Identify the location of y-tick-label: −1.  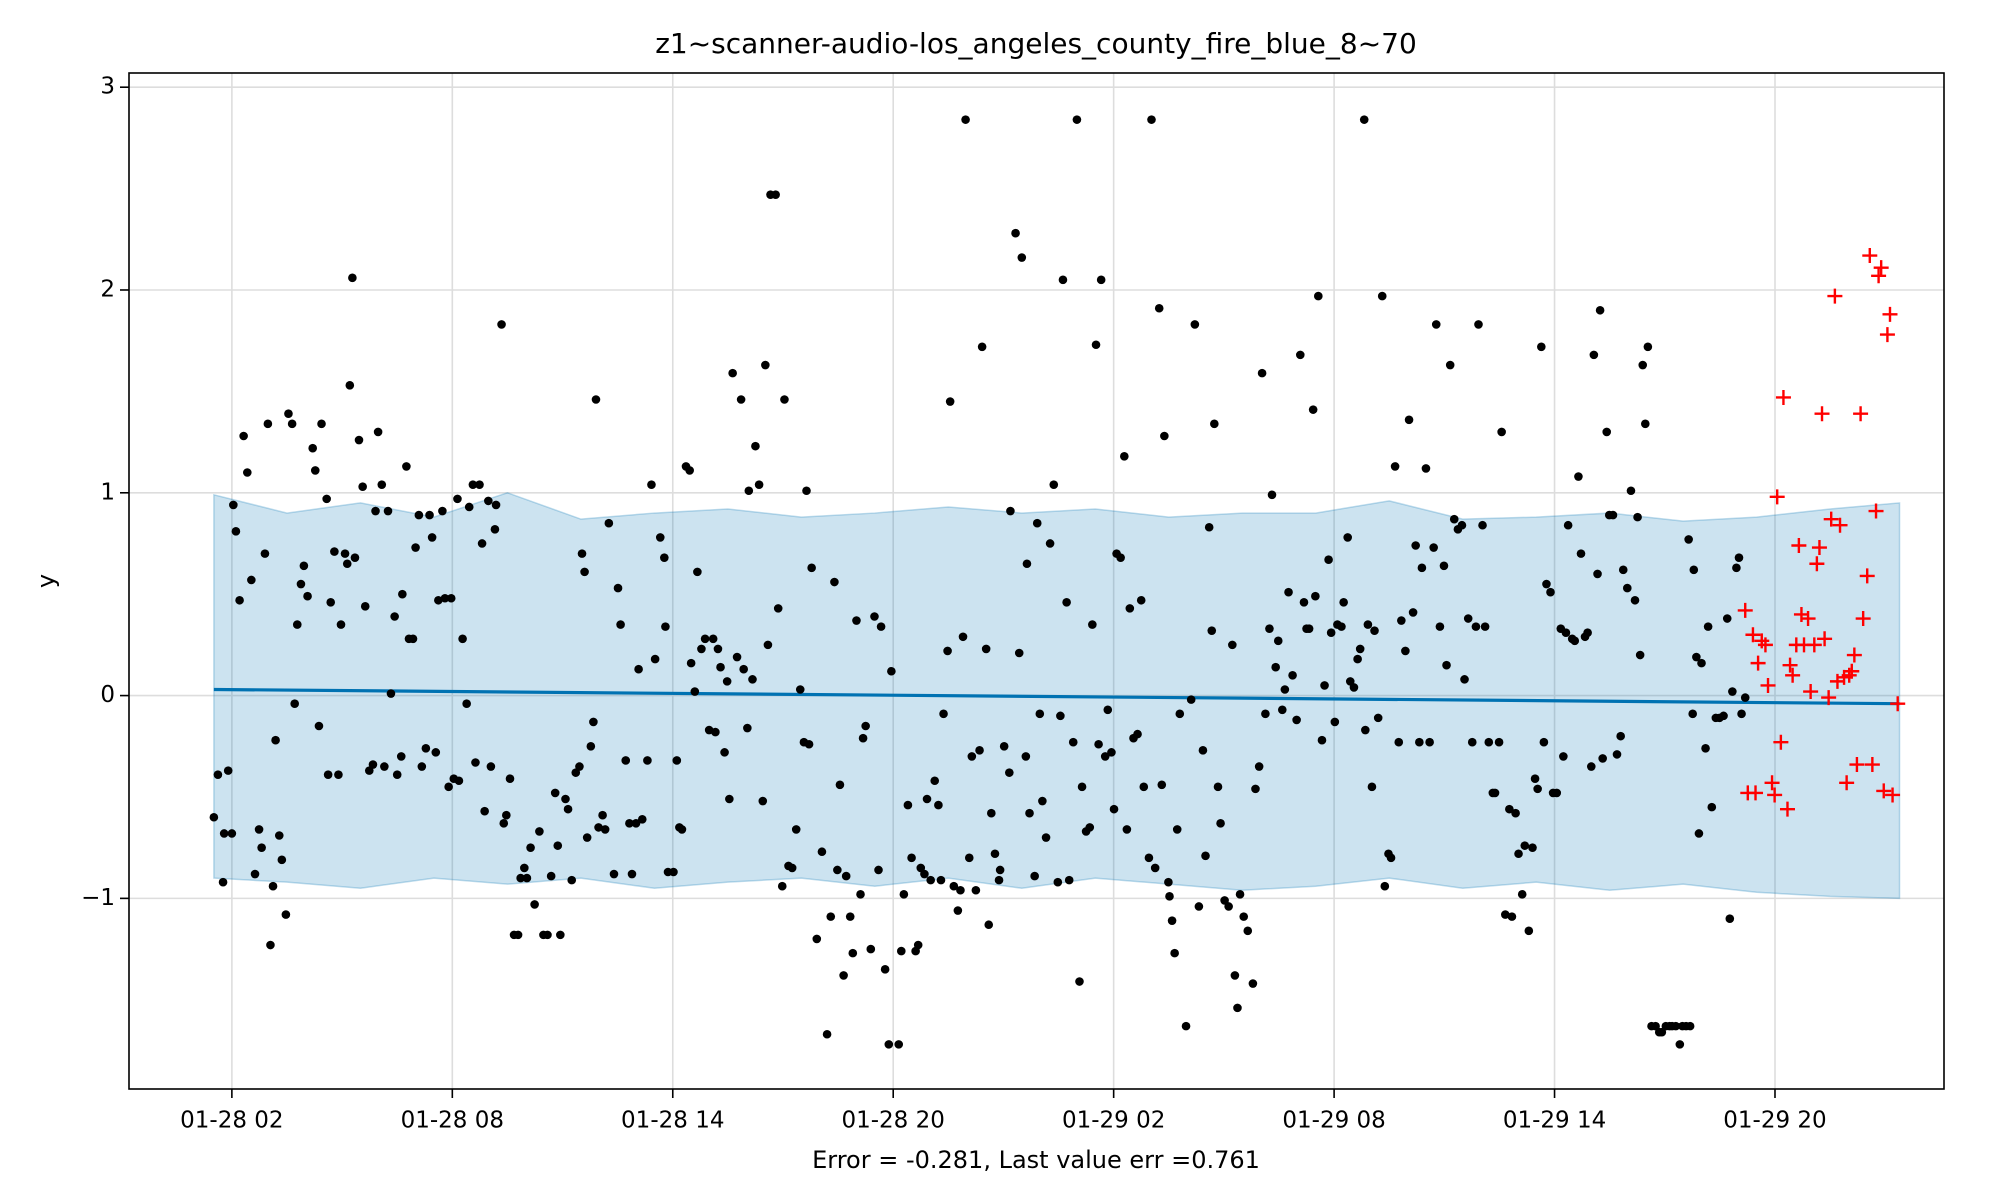
(98, 898).